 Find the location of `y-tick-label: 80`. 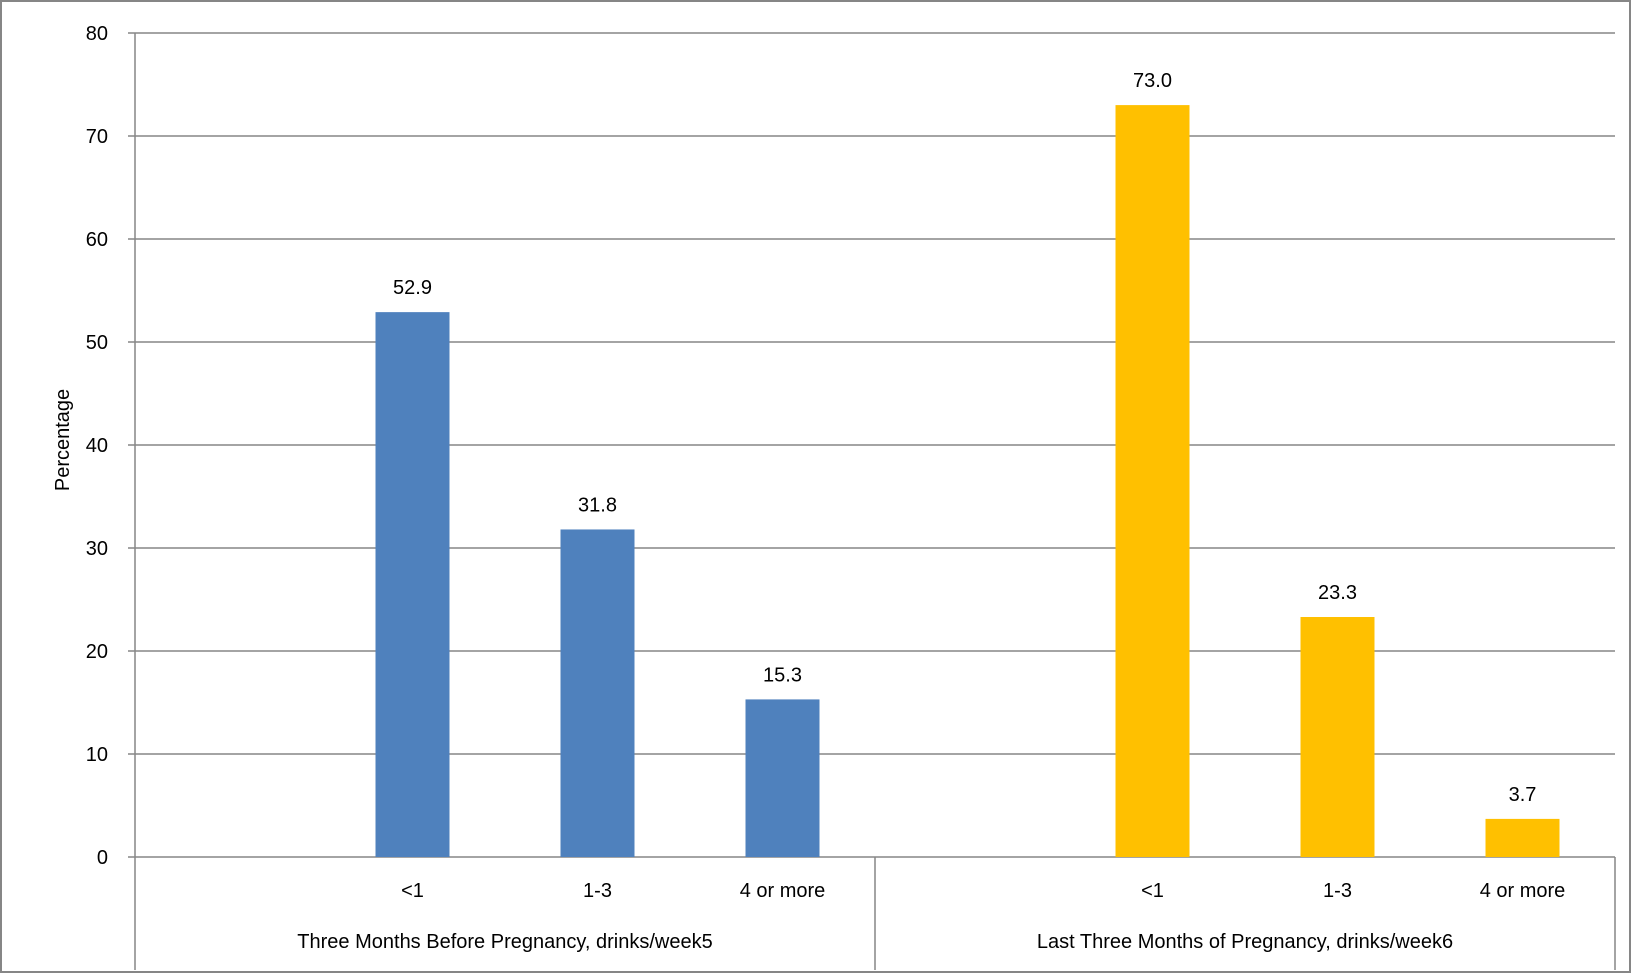

y-tick-label: 80 is located at coordinates (97, 34).